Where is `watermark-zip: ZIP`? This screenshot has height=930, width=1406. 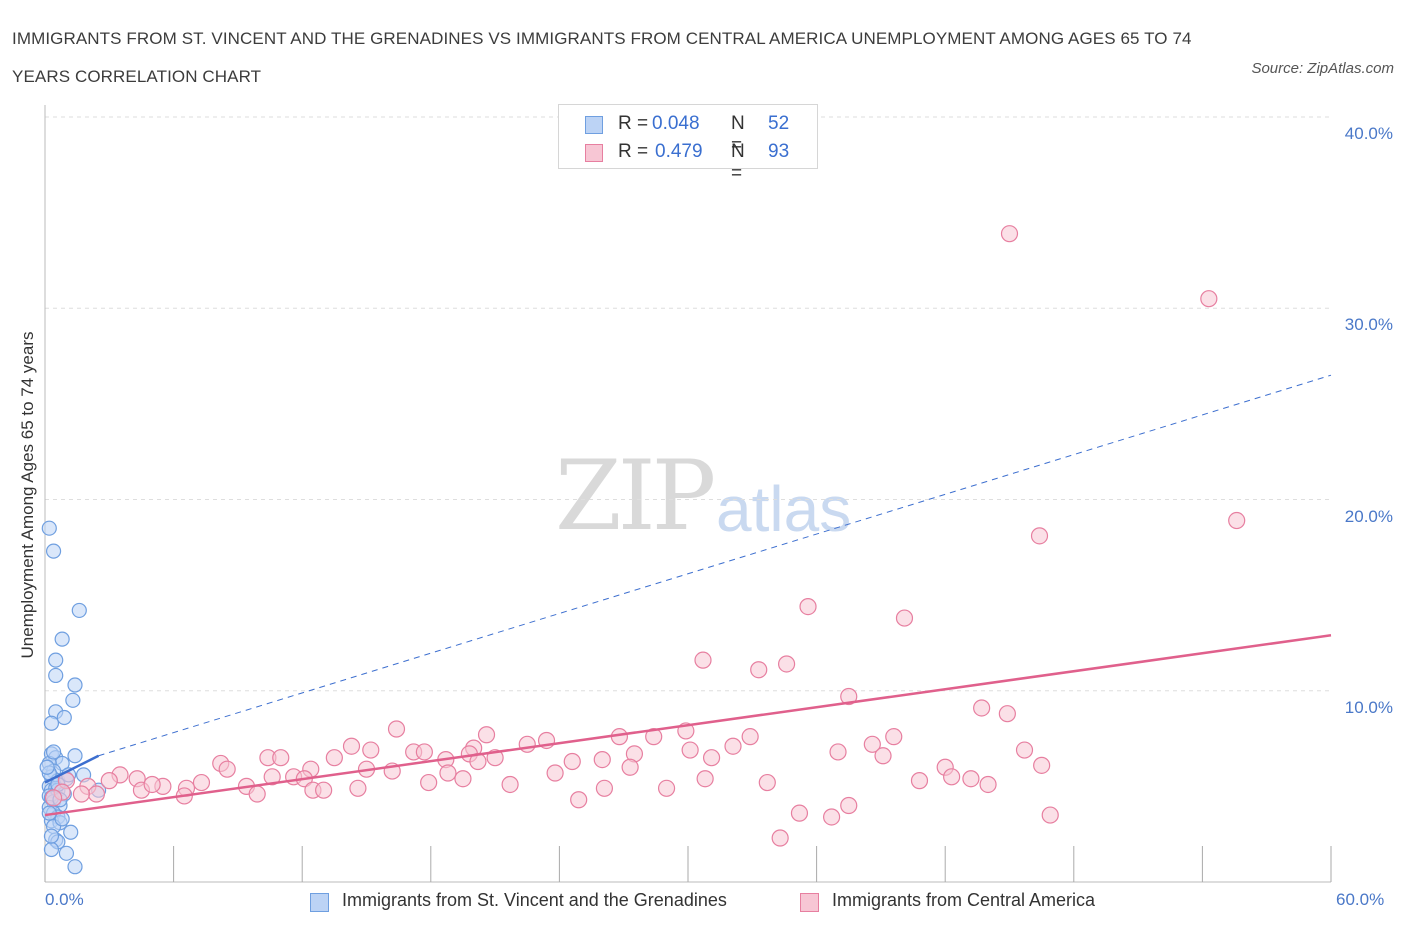
watermark-zip: ZIP is located at coordinates (635, 496).